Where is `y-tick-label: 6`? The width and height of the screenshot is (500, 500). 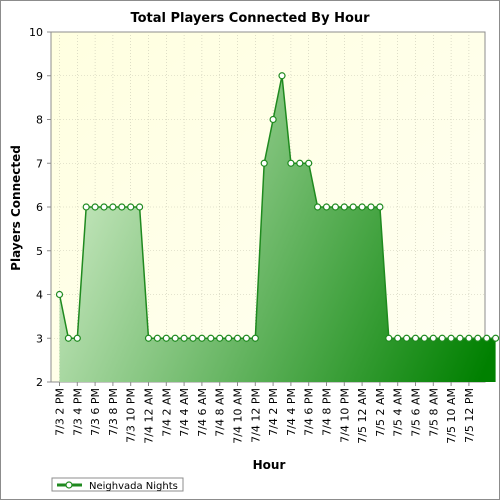 y-tick-label: 6 is located at coordinates (39, 207).